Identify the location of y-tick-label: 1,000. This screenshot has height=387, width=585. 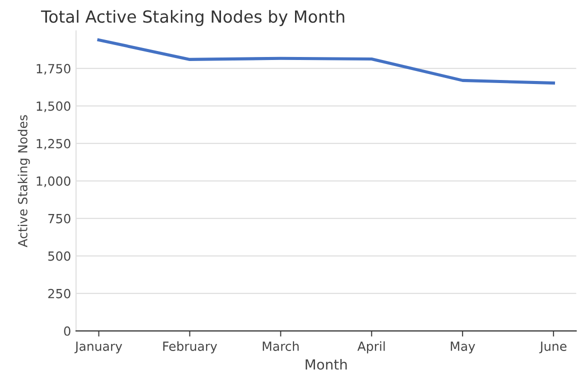
(53, 182).